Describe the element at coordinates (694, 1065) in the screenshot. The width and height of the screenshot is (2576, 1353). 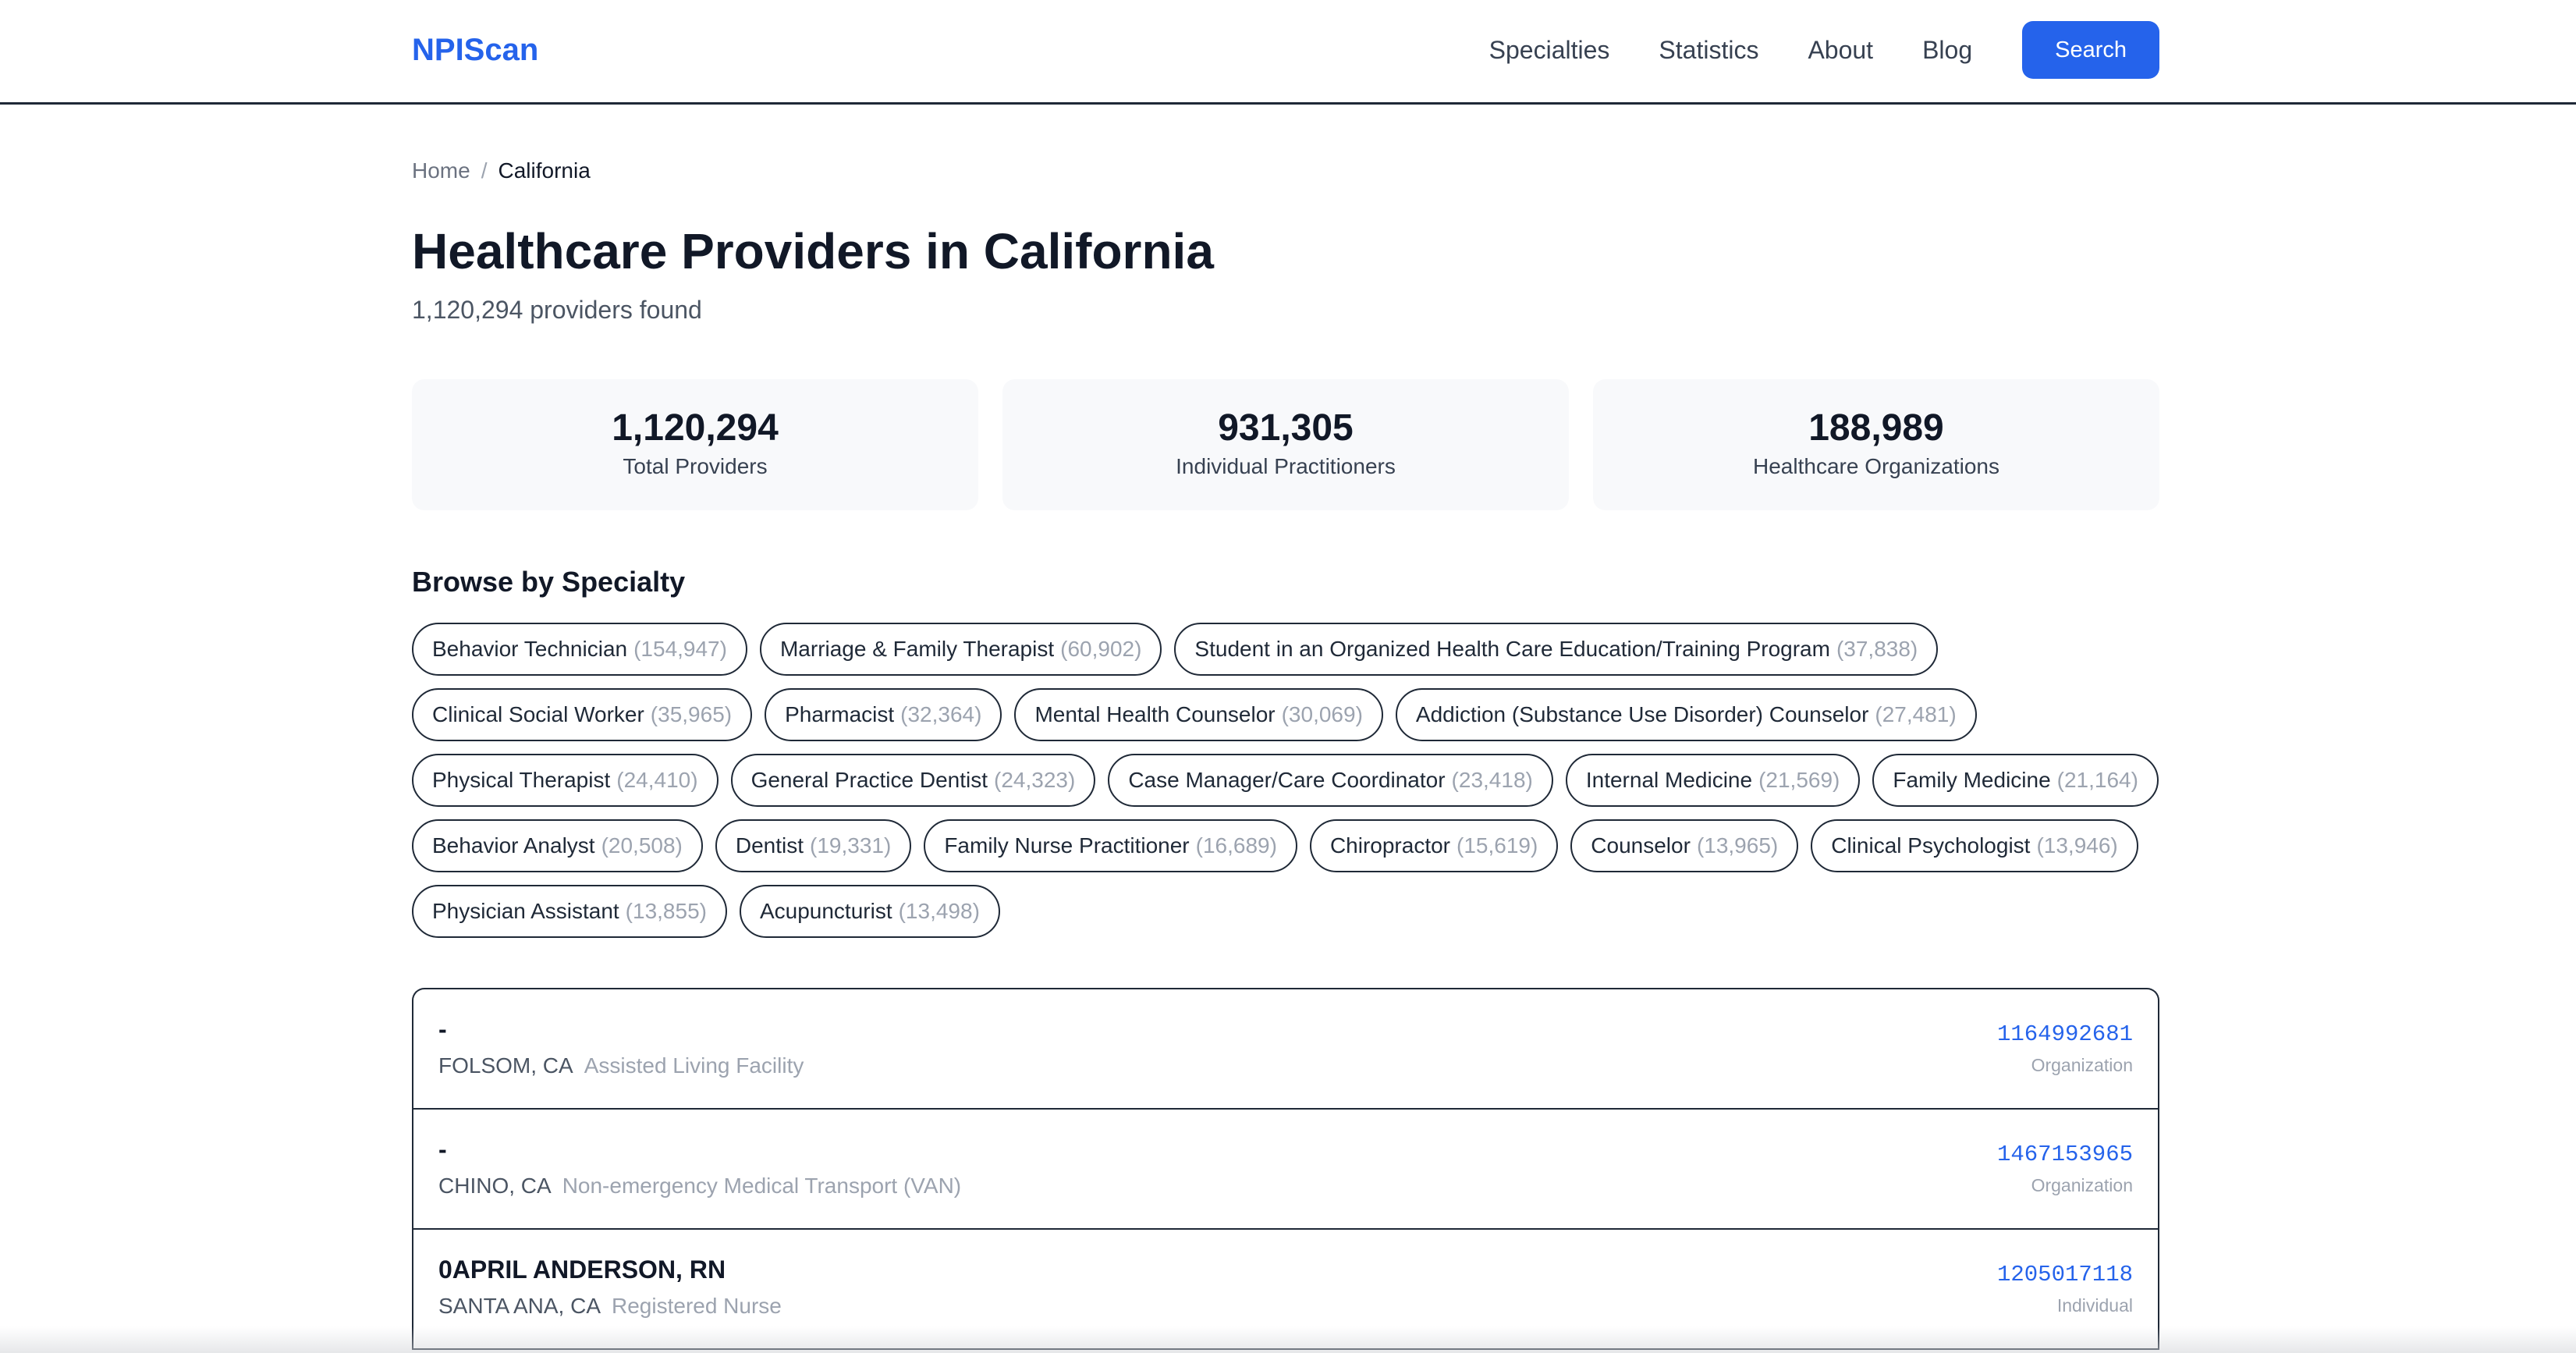
I see `provider-specialty: Assisted Living Facility` at that location.